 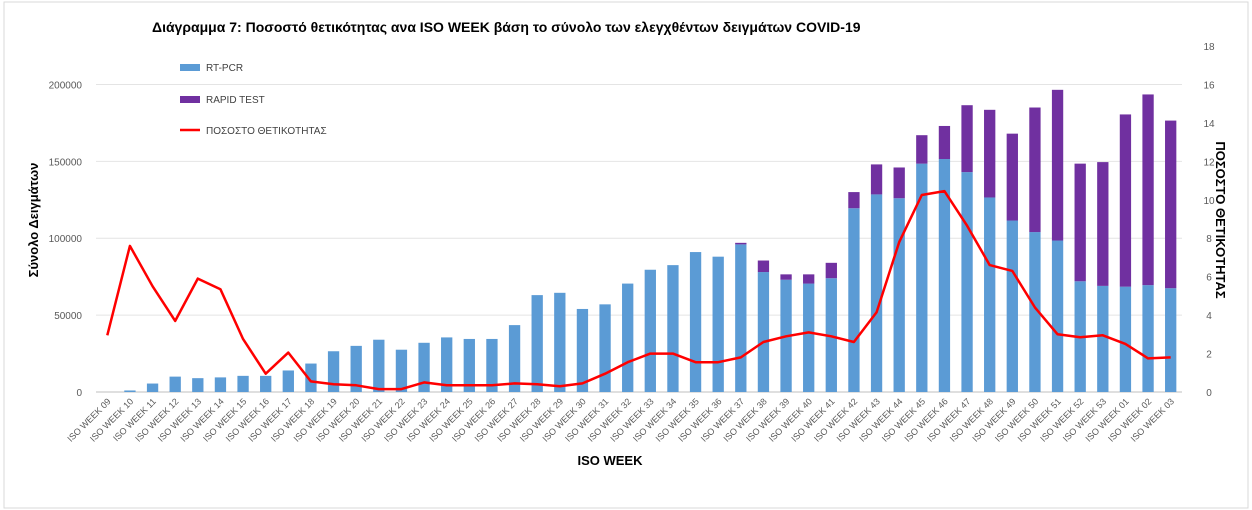 I want to click on legend-label-rapid-test: RAPID TEST, so click(x=235, y=100).